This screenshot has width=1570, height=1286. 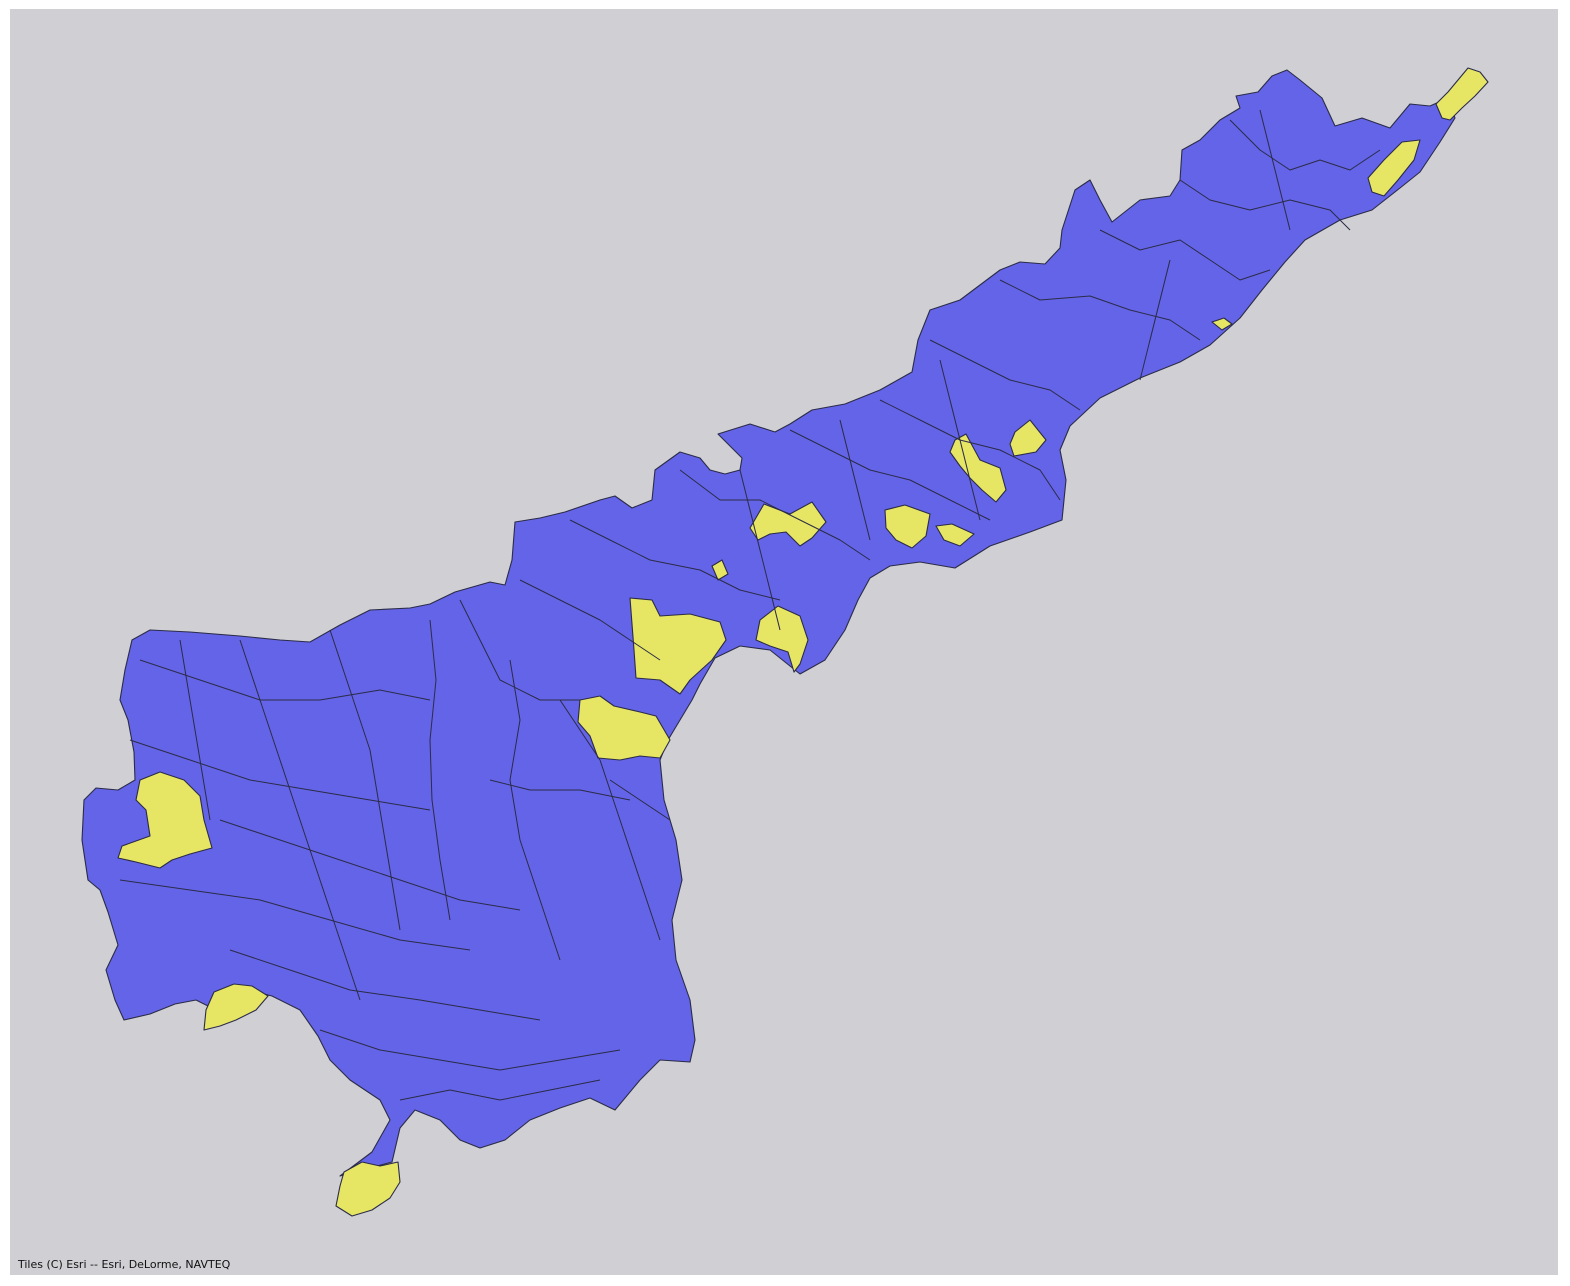 I want to click on region-northeast-tip, so click(x=1462, y=94).